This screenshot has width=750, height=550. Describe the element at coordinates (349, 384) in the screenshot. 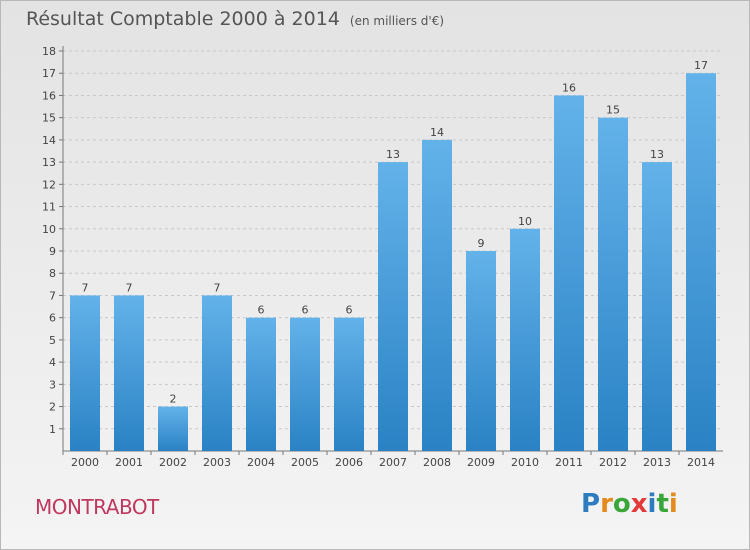

I see `bar-2006` at that location.